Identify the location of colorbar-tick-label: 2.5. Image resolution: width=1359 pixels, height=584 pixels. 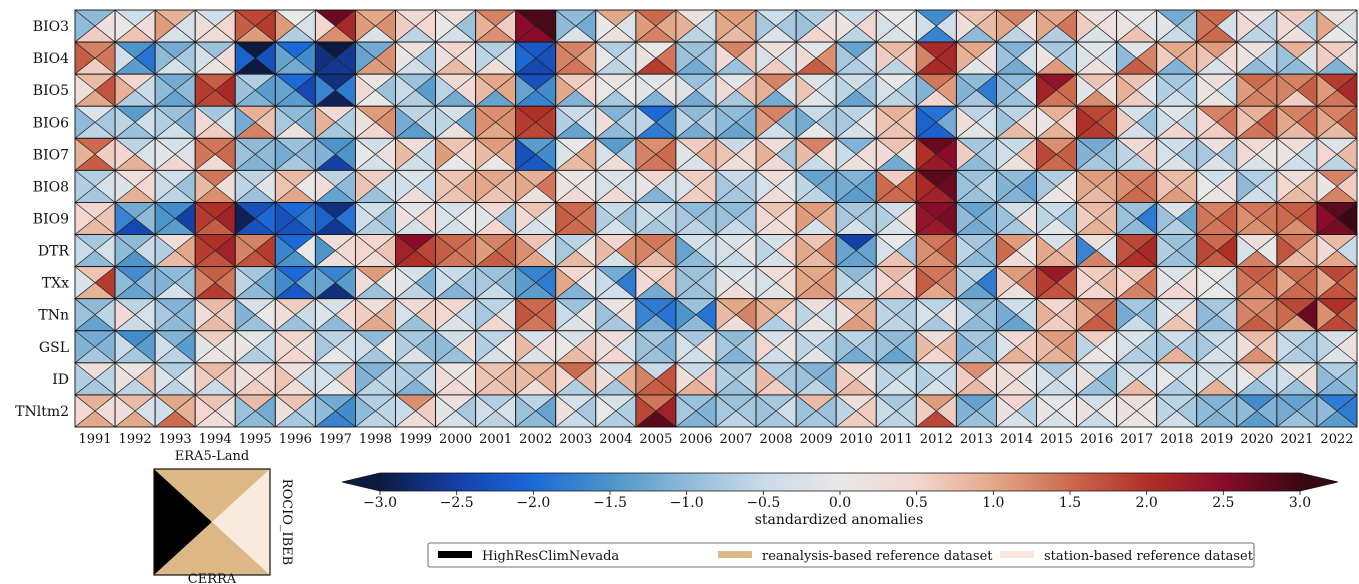
(1223, 503).